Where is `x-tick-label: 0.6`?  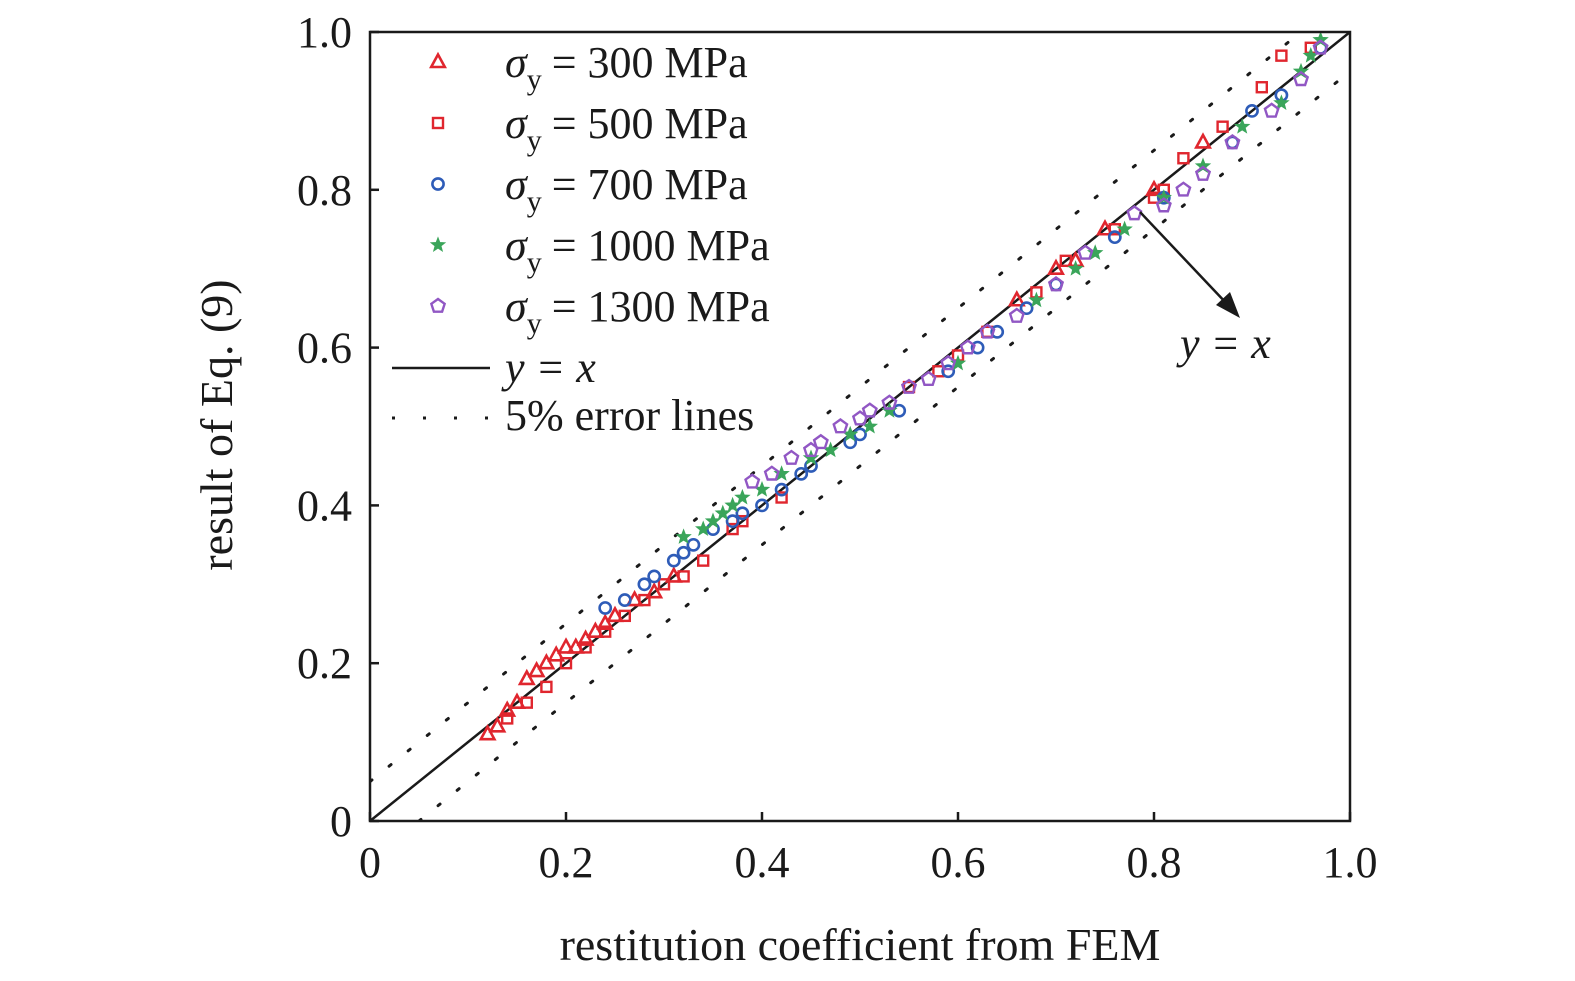
x-tick-label: 0.6 is located at coordinates (958, 862).